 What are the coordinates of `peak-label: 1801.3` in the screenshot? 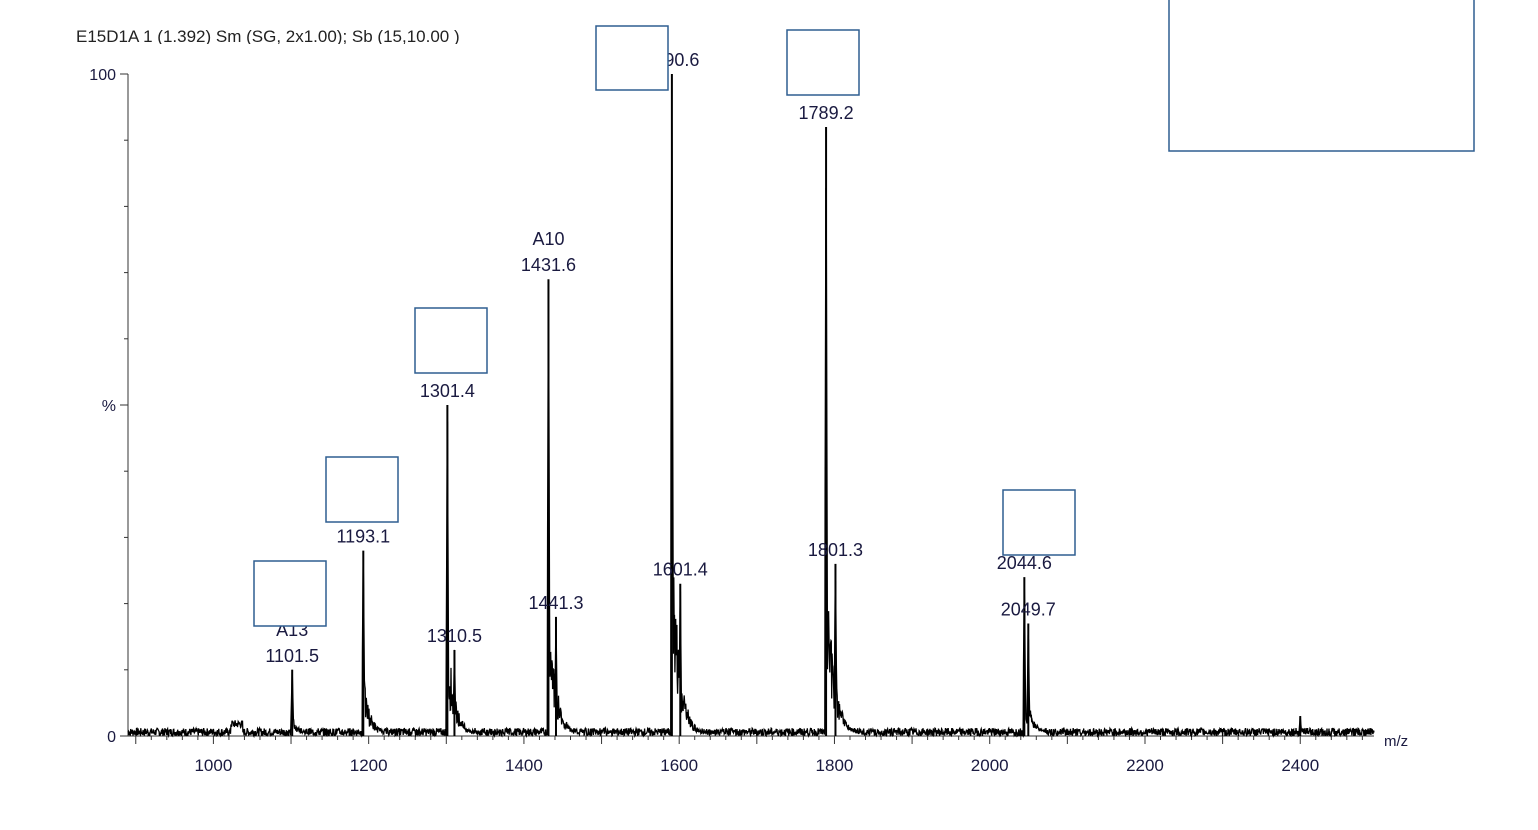 It's located at (835, 550).